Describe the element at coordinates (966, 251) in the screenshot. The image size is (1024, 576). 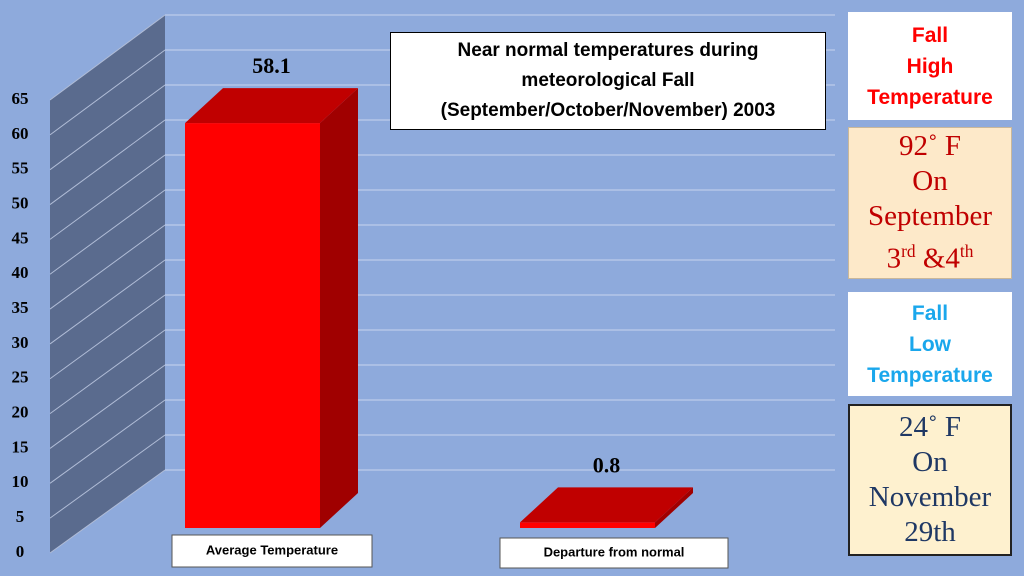
I see `detail-text: th` at that location.